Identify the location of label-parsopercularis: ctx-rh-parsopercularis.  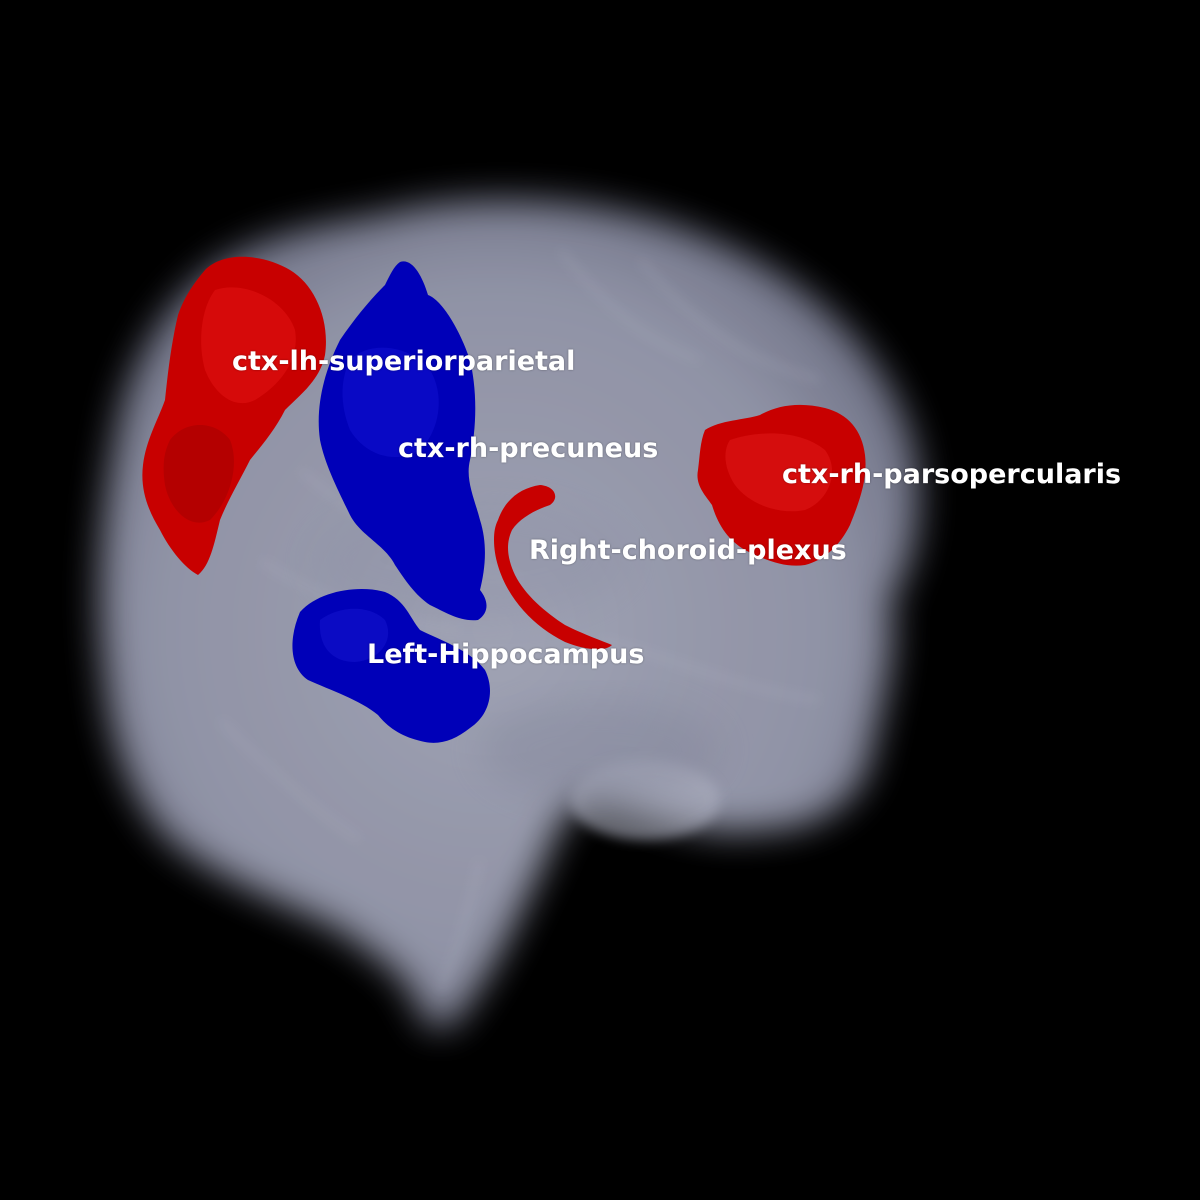
(952, 474).